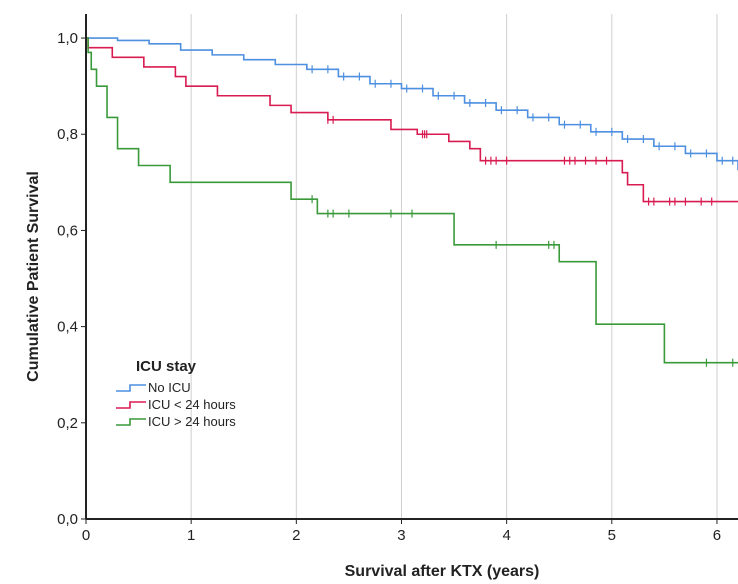 Image resolution: width=738 pixels, height=584 pixels. Describe the element at coordinates (67, 134) in the screenshot. I see `y-tick-label: 0,8` at that location.